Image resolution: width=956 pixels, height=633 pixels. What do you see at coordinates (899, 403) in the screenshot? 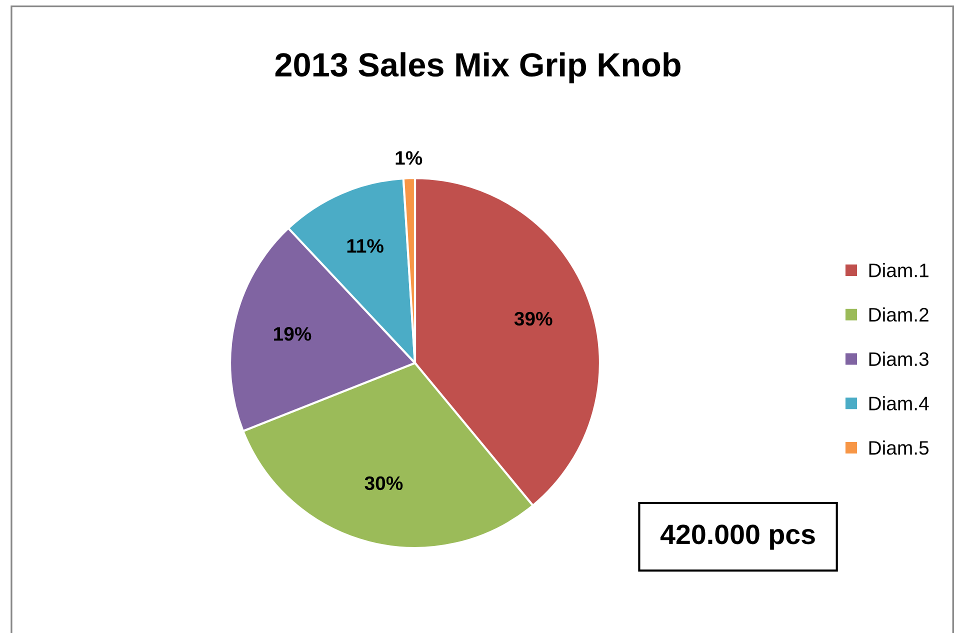
I see `legend-label: Diam.4` at bounding box center [899, 403].